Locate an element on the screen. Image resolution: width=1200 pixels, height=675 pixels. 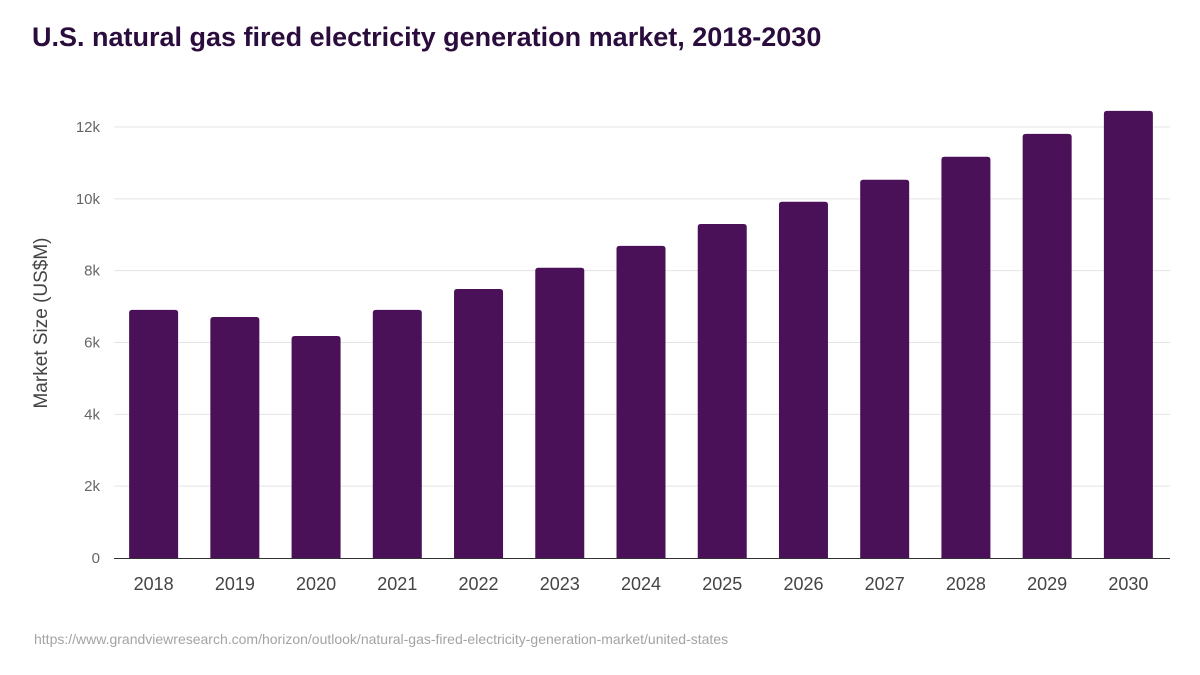
bar-2023 is located at coordinates (560, 412).